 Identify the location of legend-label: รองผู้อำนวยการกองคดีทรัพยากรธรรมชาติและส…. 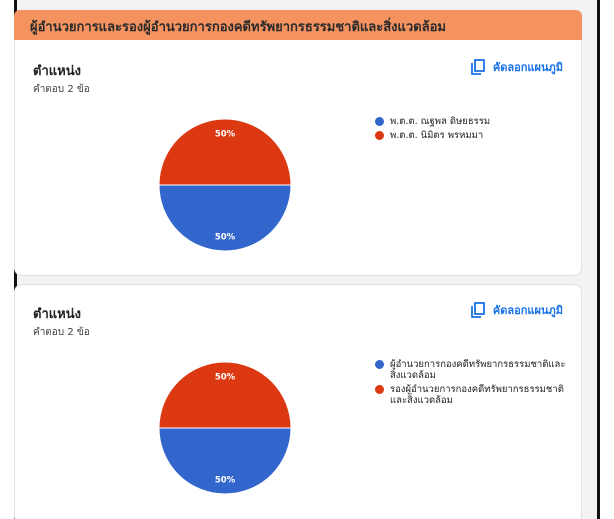
(477, 395).